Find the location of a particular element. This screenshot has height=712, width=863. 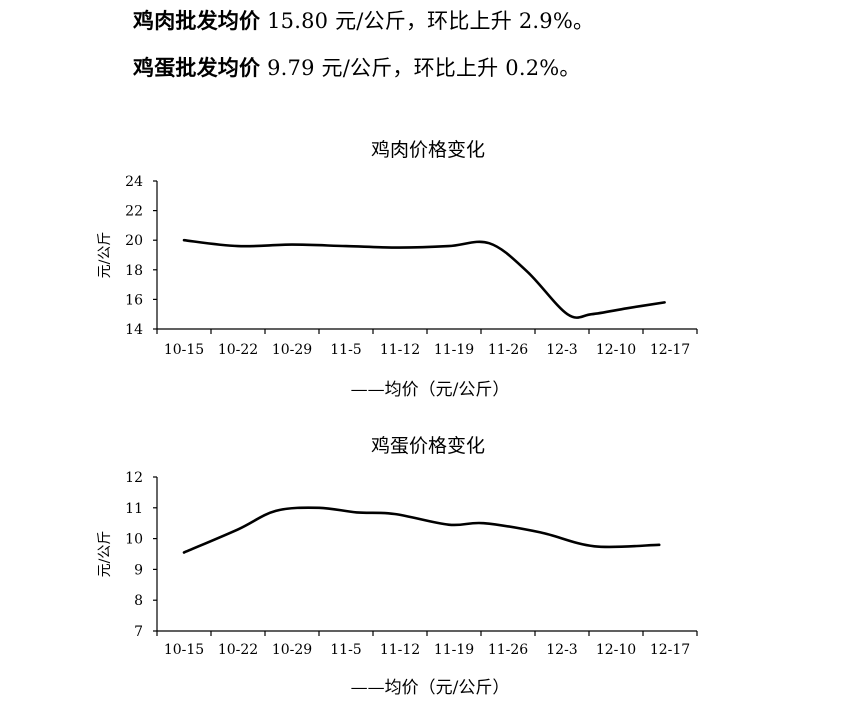

y-tick-label: 16 is located at coordinates (134, 300).